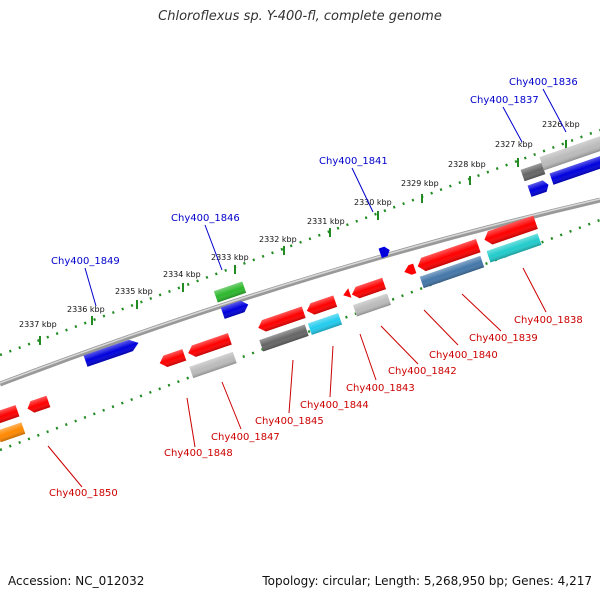  Describe the element at coordinates (514, 144) in the screenshot. I see `kbp-label: 2327 kbp` at that location.